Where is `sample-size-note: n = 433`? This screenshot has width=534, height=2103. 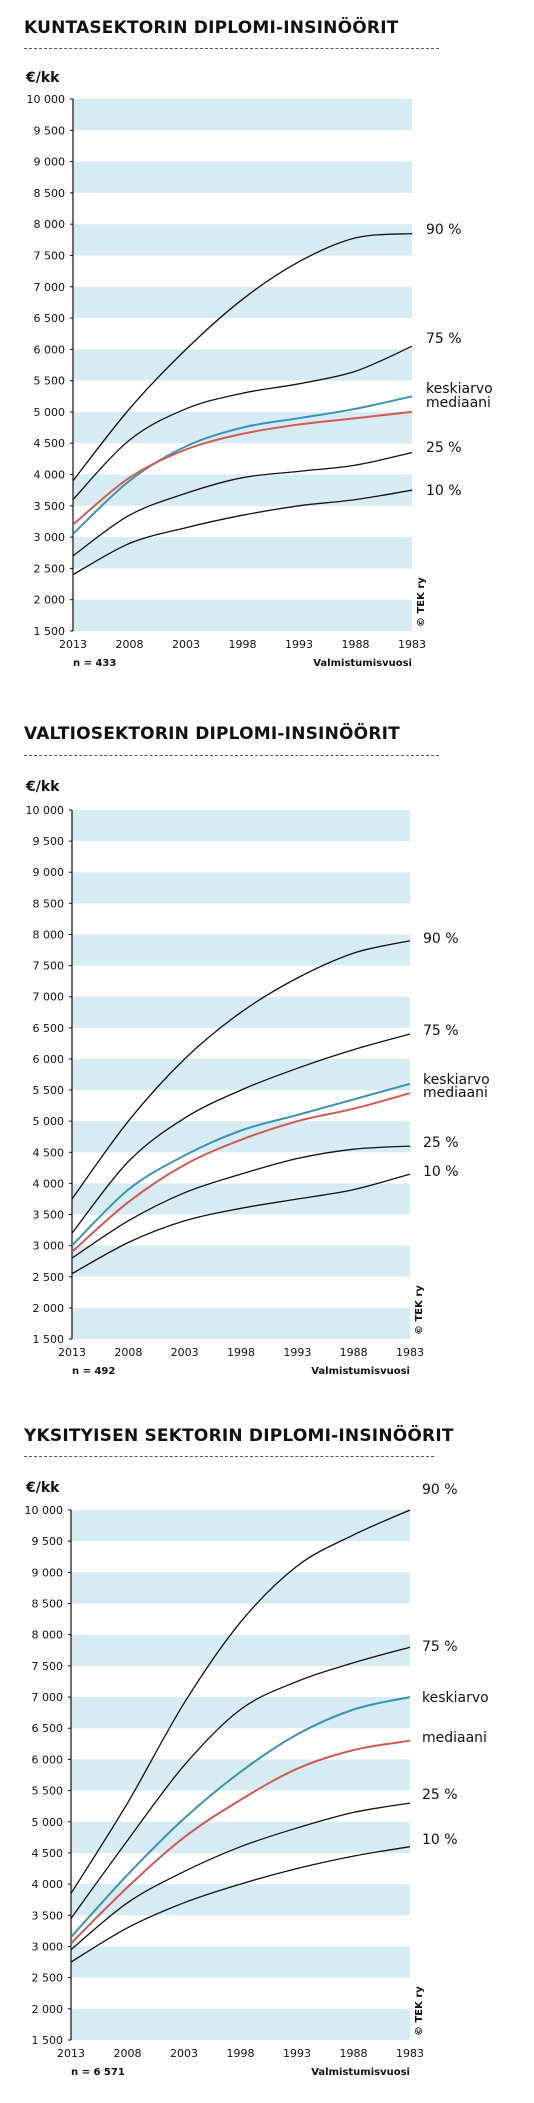 sample-size-note: n = 433 is located at coordinates (94, 663).